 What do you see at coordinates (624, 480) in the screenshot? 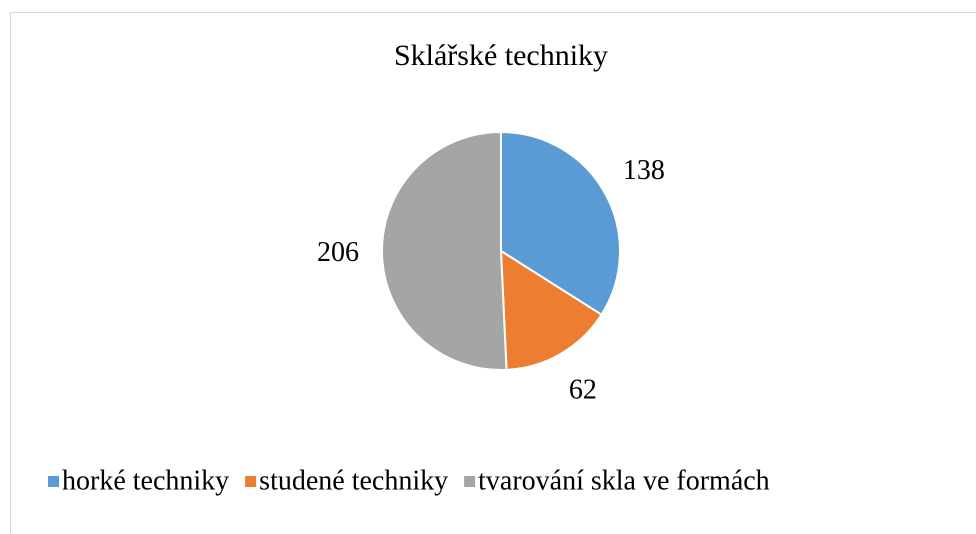
I see `legend-label: tvarování skla ve formách` at bounding box center [624, 480].